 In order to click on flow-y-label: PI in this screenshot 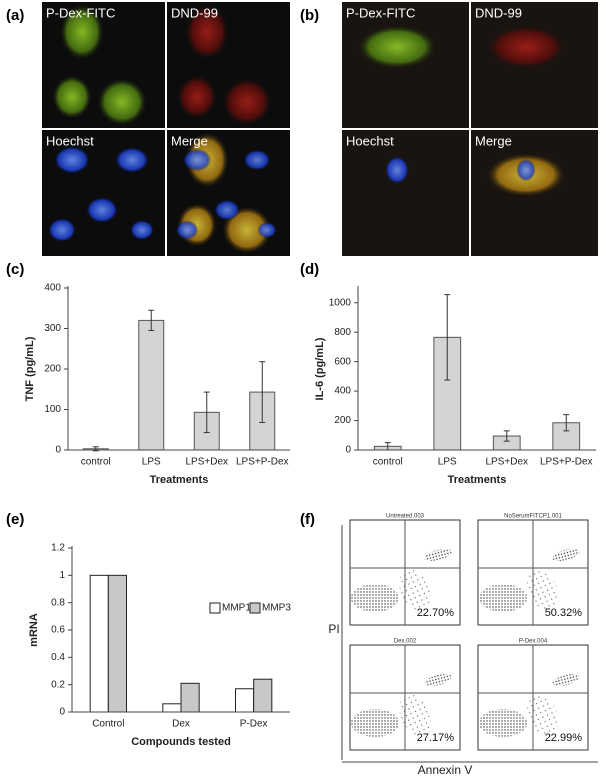, I will do `click(333, 629)`.